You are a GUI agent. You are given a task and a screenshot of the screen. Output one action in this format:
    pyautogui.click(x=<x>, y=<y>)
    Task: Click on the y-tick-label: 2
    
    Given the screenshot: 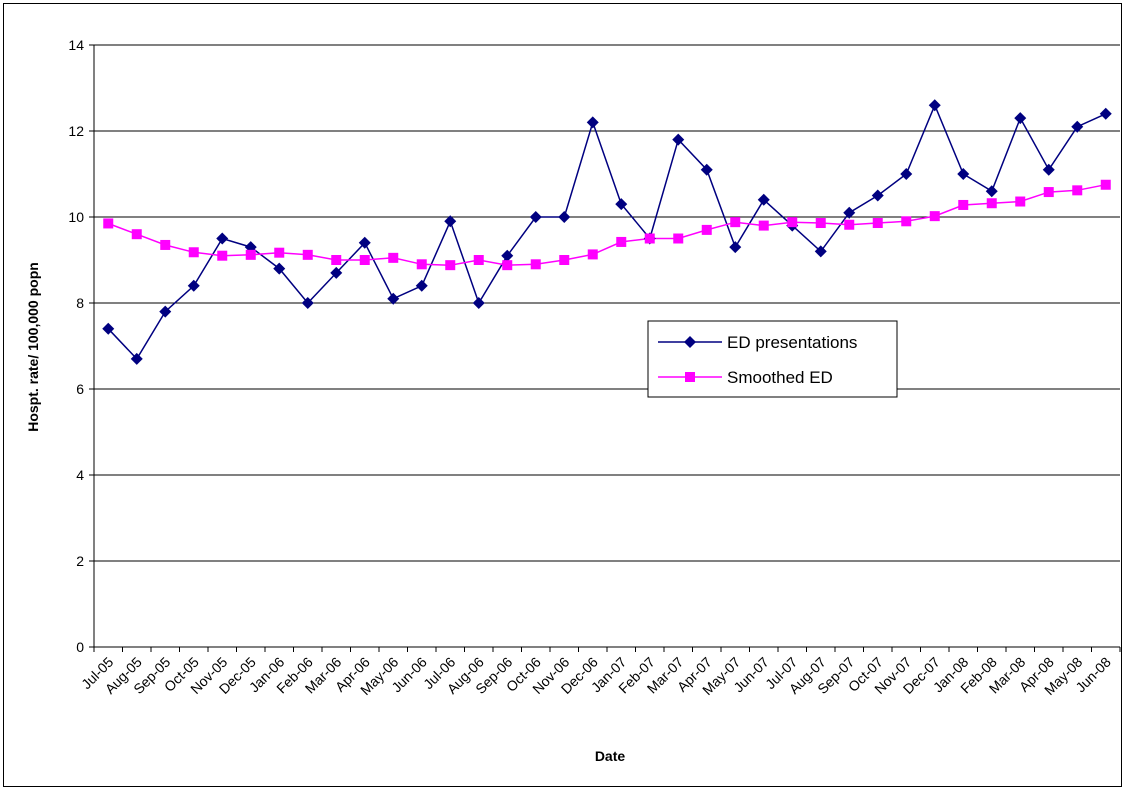 What is the action you would take?
    pyautogui.click(x=80, y=561)
    